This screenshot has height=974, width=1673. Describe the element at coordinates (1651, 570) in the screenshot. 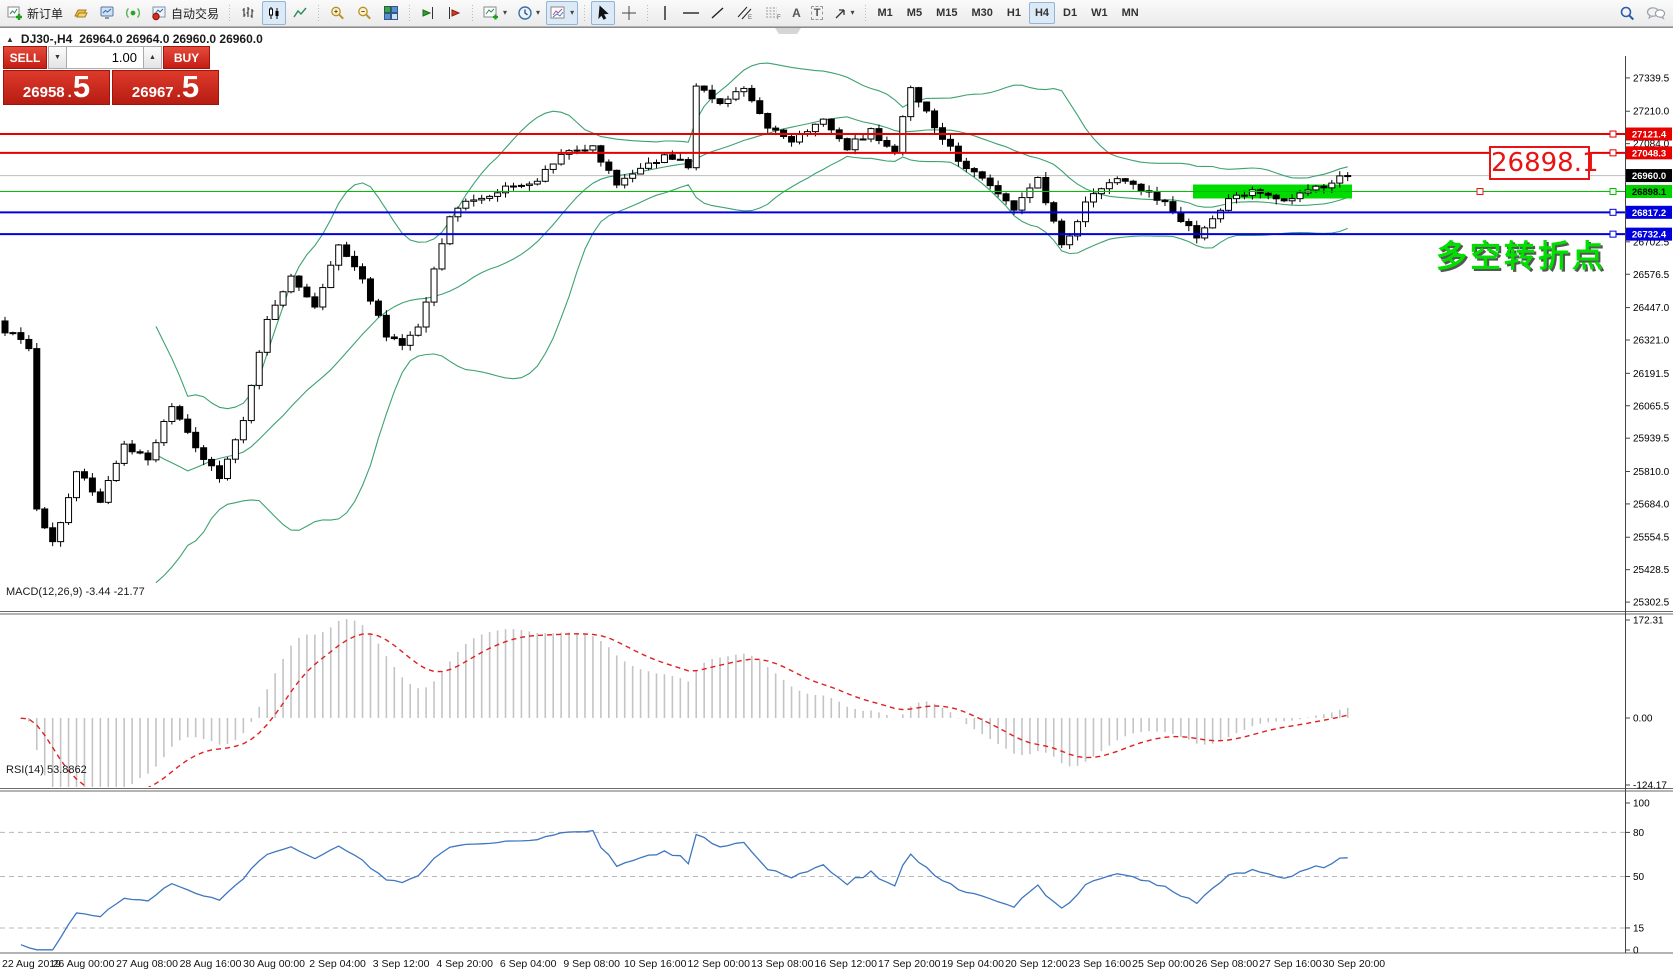

I see `svg-text: 25428.5` at that location.